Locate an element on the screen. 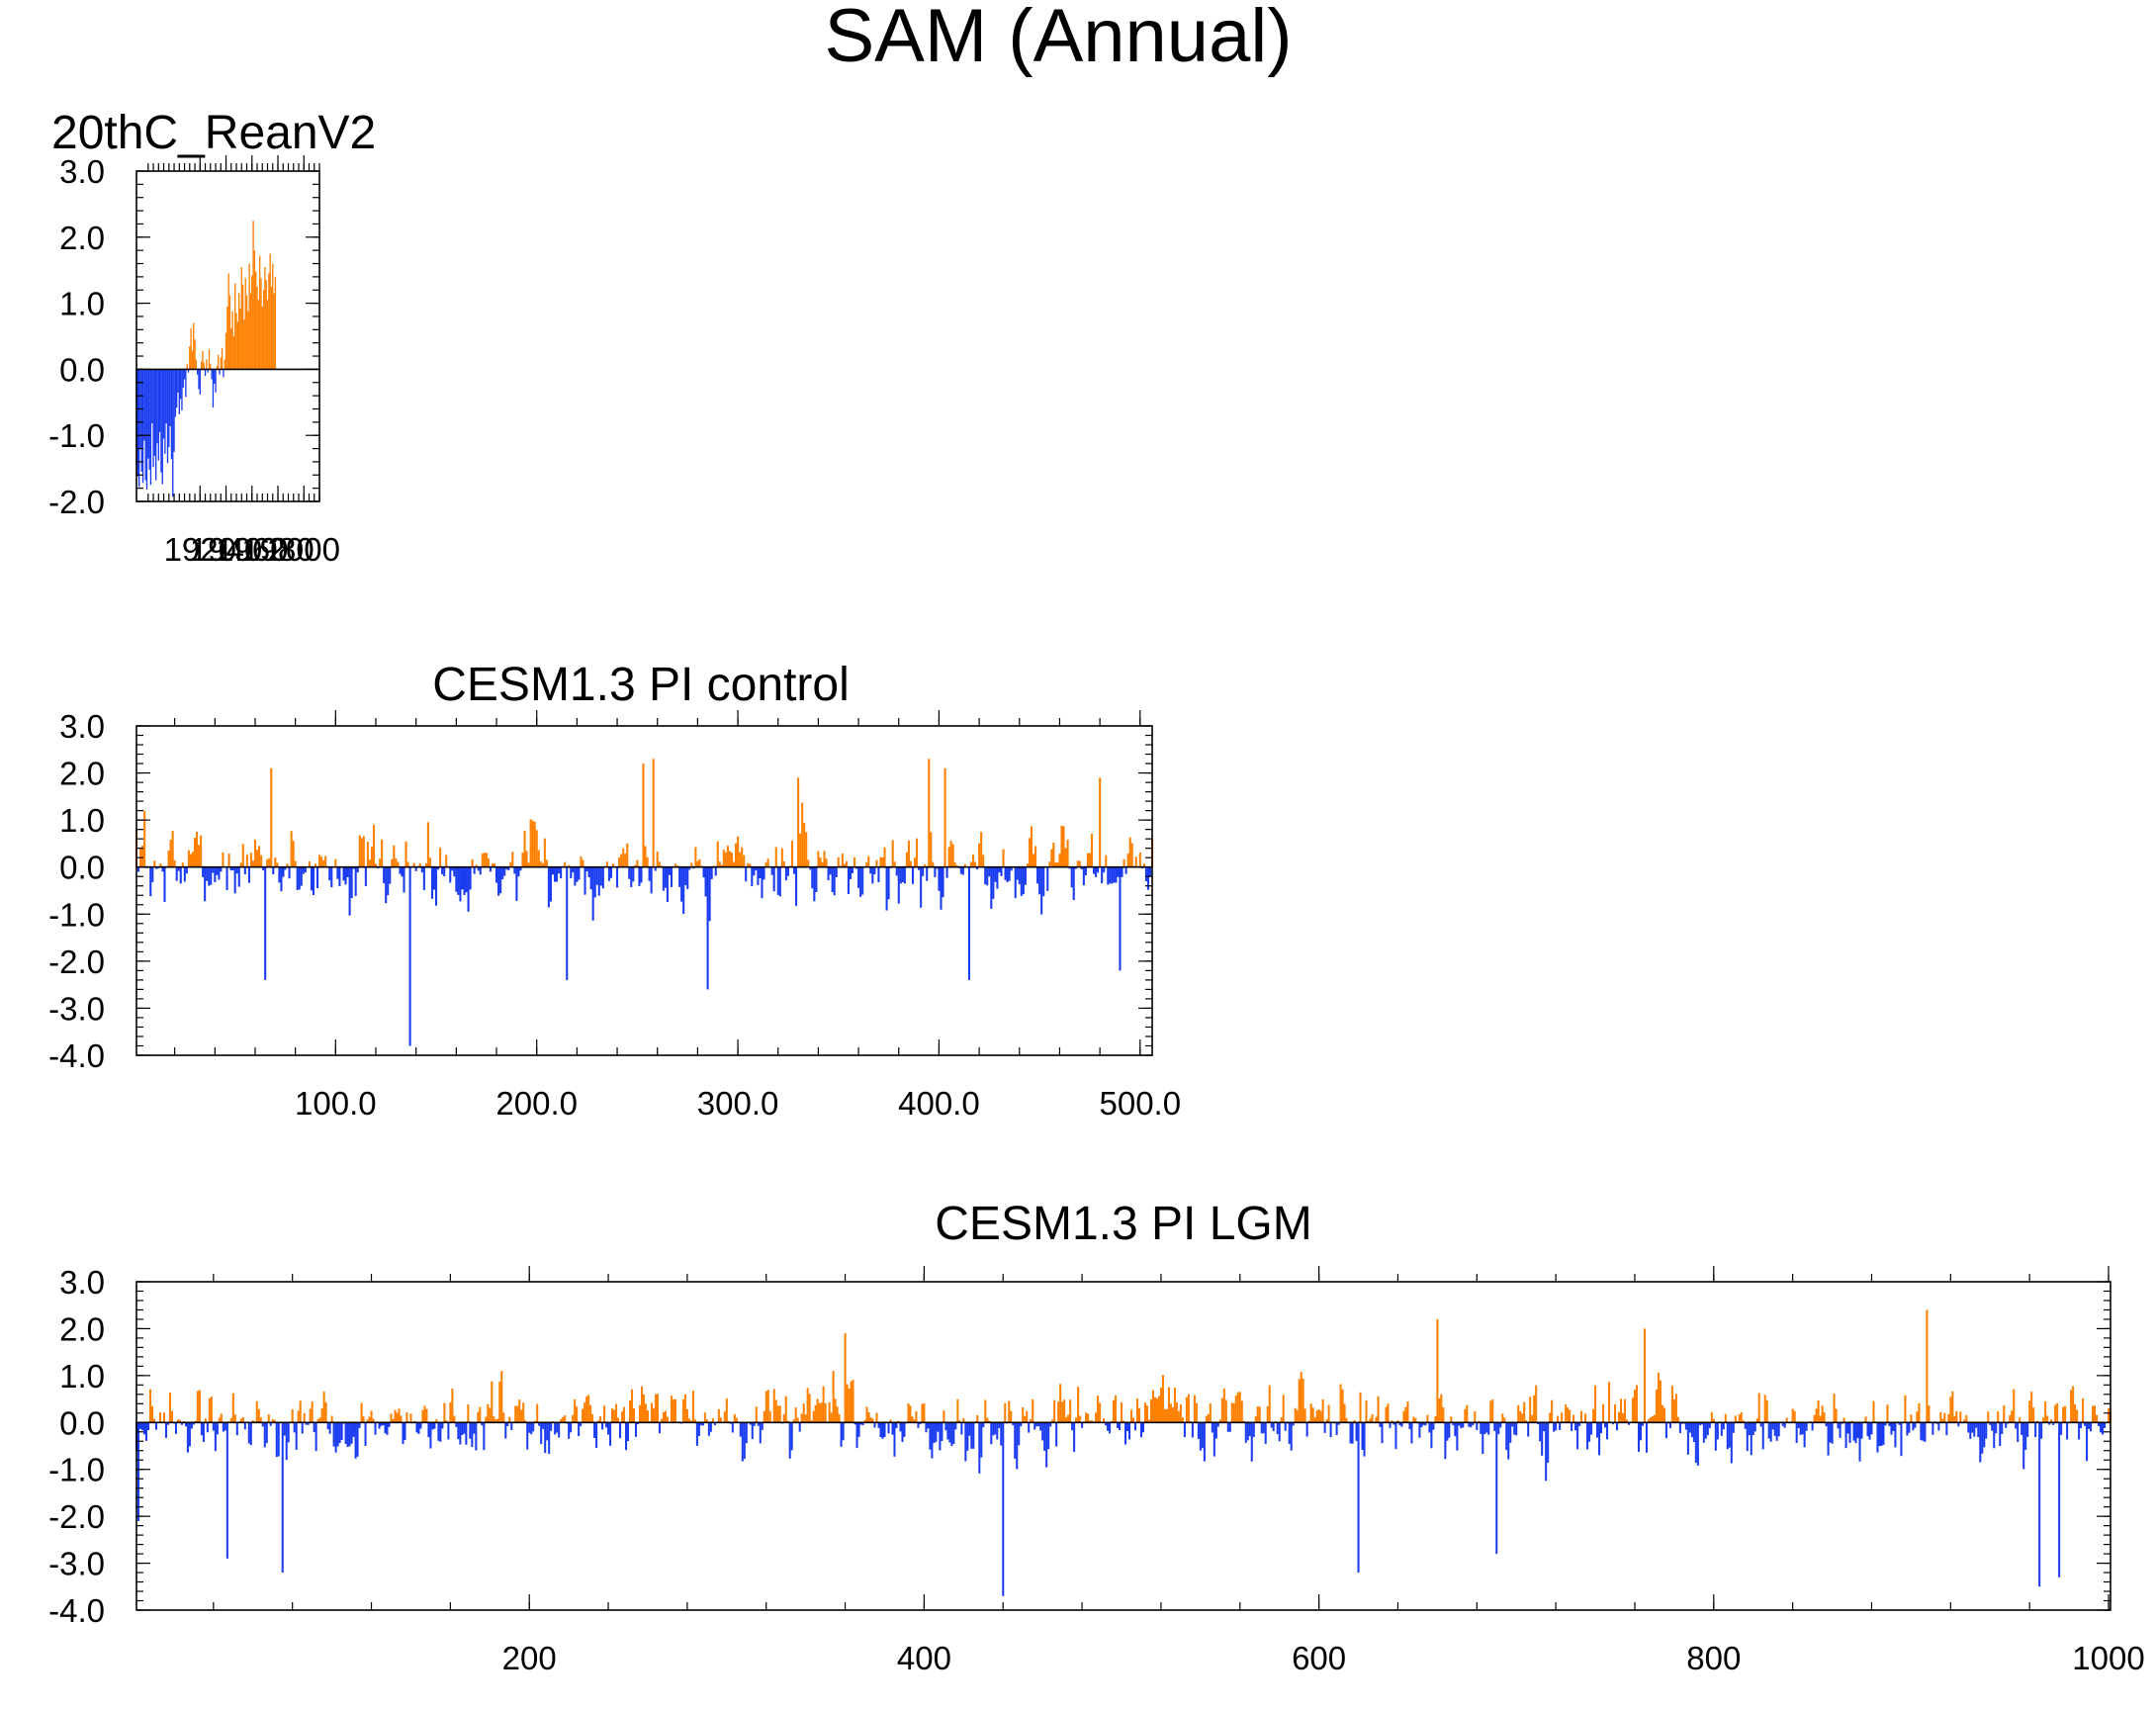 Image resolution: width=2156 pixels, height=1710 pixels. x-tick-label: 200 is located at coordinates (529, 1658).